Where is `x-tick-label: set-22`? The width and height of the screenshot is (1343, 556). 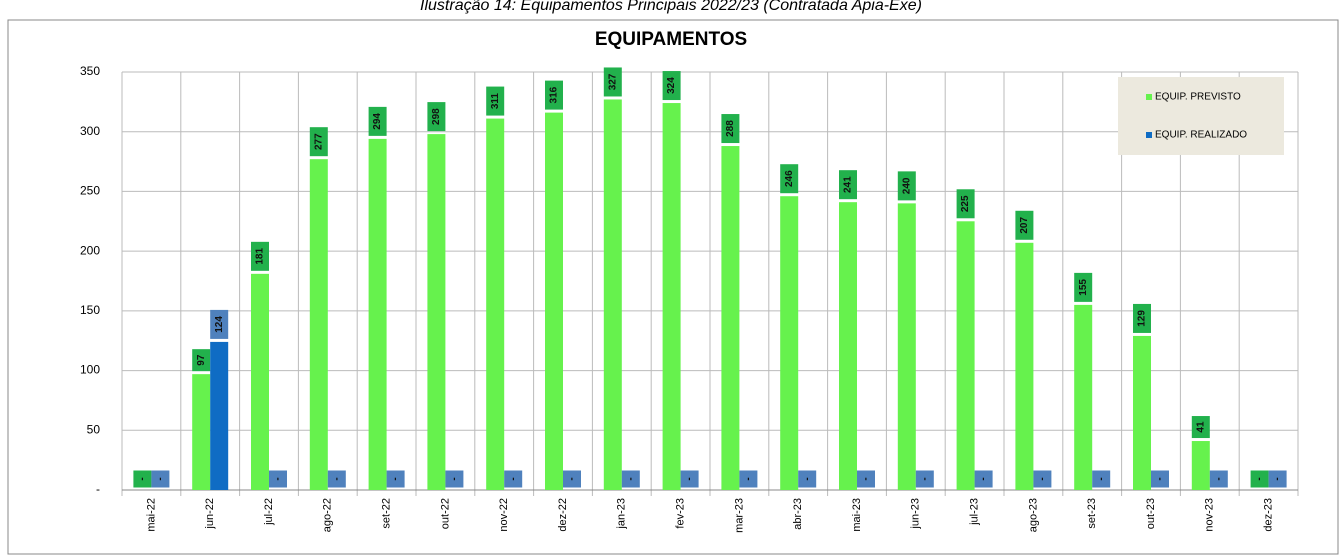
x-tick-label: set-22 is located at coordinates (387, 513).